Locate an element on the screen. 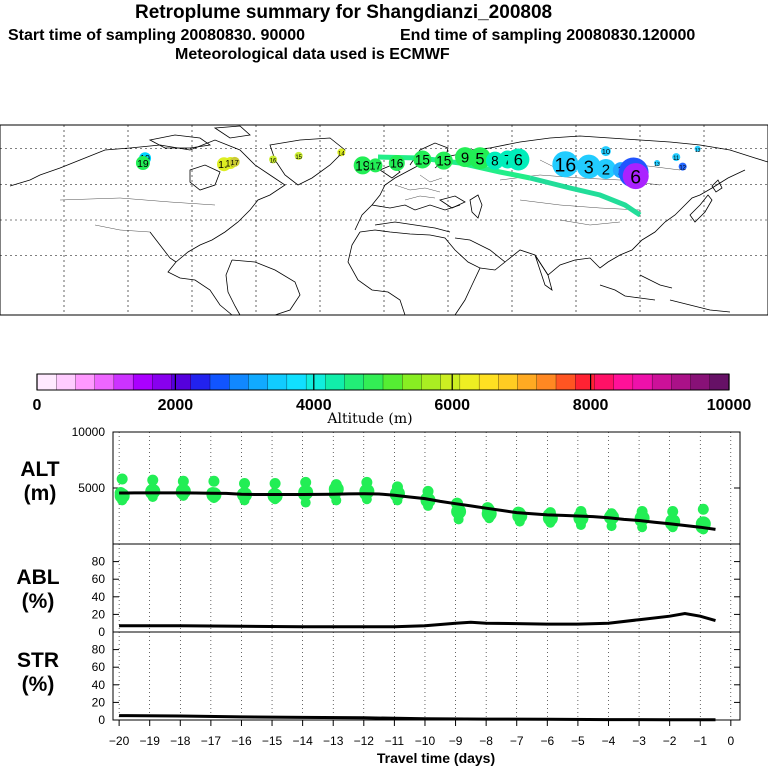  x-tick-label: −17 is located at coordinates (211, 741).